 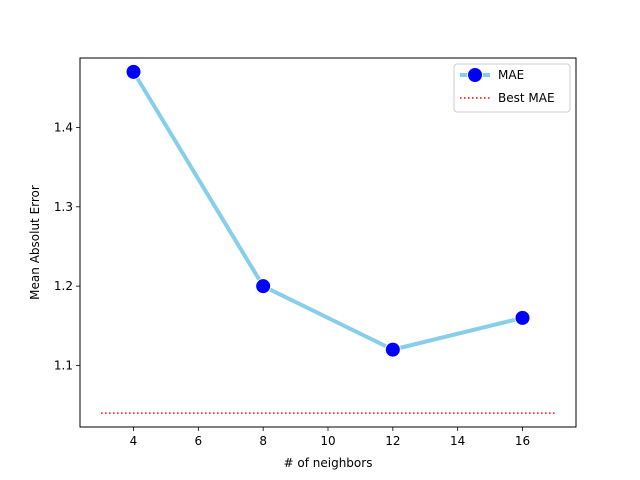 I want to click on x-tick-label: 10, so click(x=327, y=441).